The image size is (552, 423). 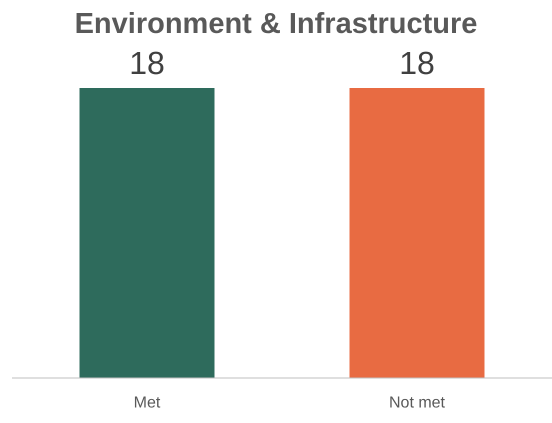 I want to click on x-tick-label: Not met, so click(x=417, y=403).